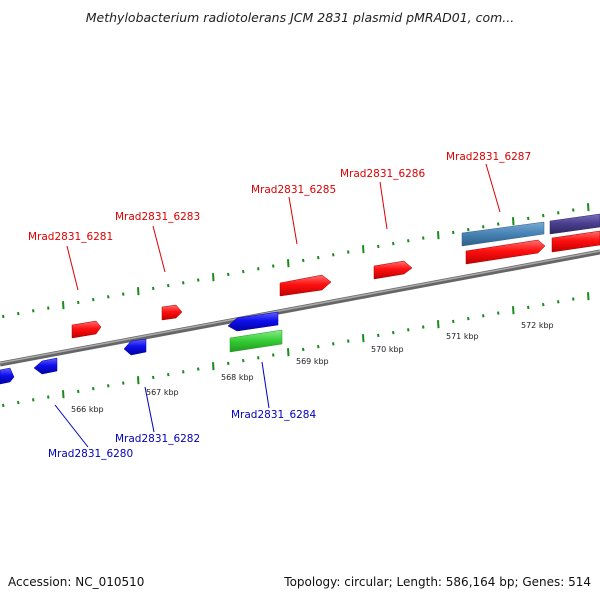  I want to click on scale-label-572: 572 kbp, so click(537, 325).